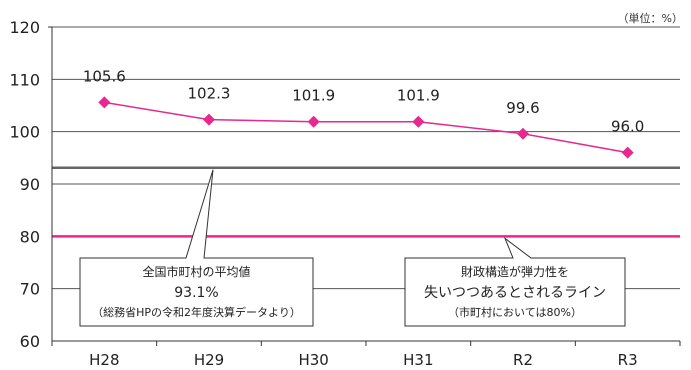 This screenshot has height=370, width=691. Describe the element at coordinates (313, 360) in the screenshot. I see `x-tick-label: H30` at that location.